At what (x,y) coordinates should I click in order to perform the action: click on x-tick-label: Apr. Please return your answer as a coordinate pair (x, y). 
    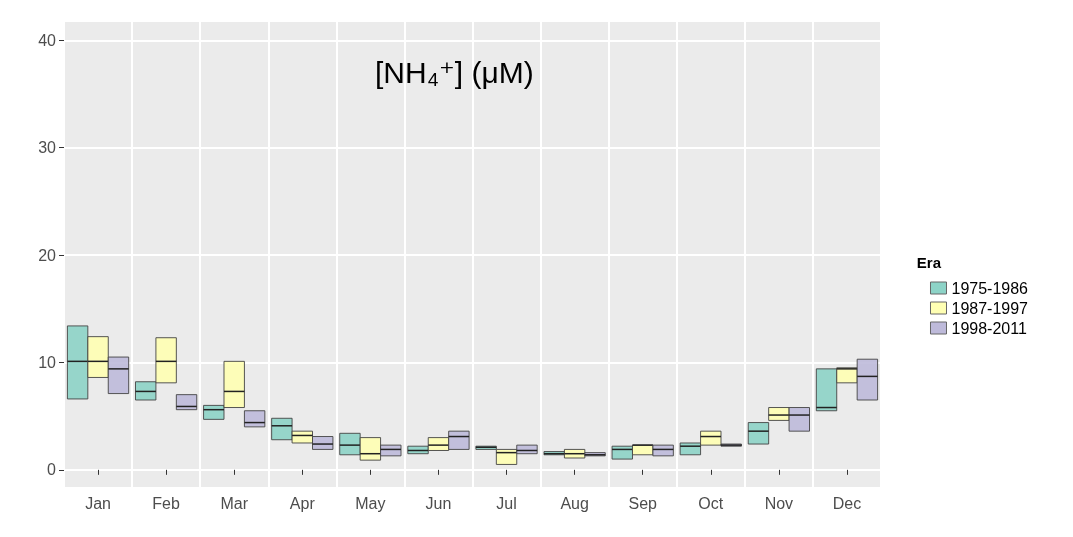
    Looking at the image, I should click on (302, 503).